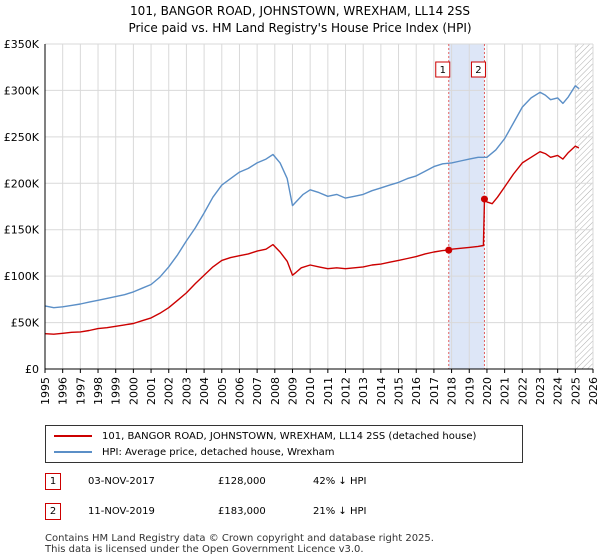 The image size is (600, 560). What do you see at coordinates (363, 391) in the screenshot?
I see `x-tick-label: 2013` at bounding box center [363, 391].